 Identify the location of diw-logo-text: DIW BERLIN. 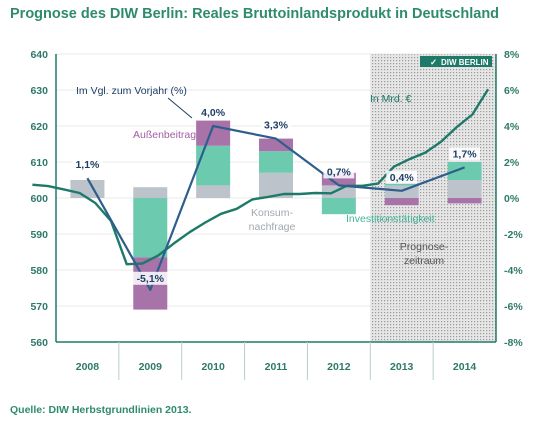
(465, 62).